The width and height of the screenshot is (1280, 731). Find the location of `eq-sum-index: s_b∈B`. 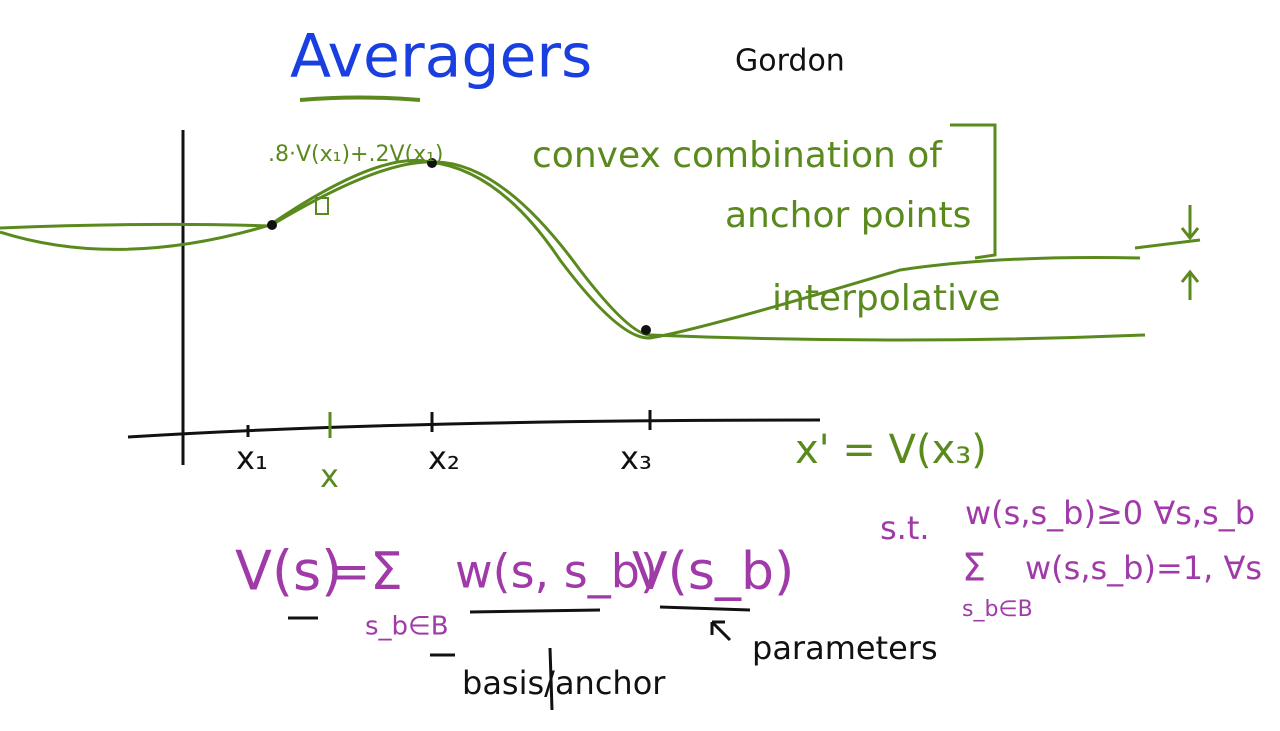

eq-sum-index: s_b∈B is located at coordinates (407, 627).